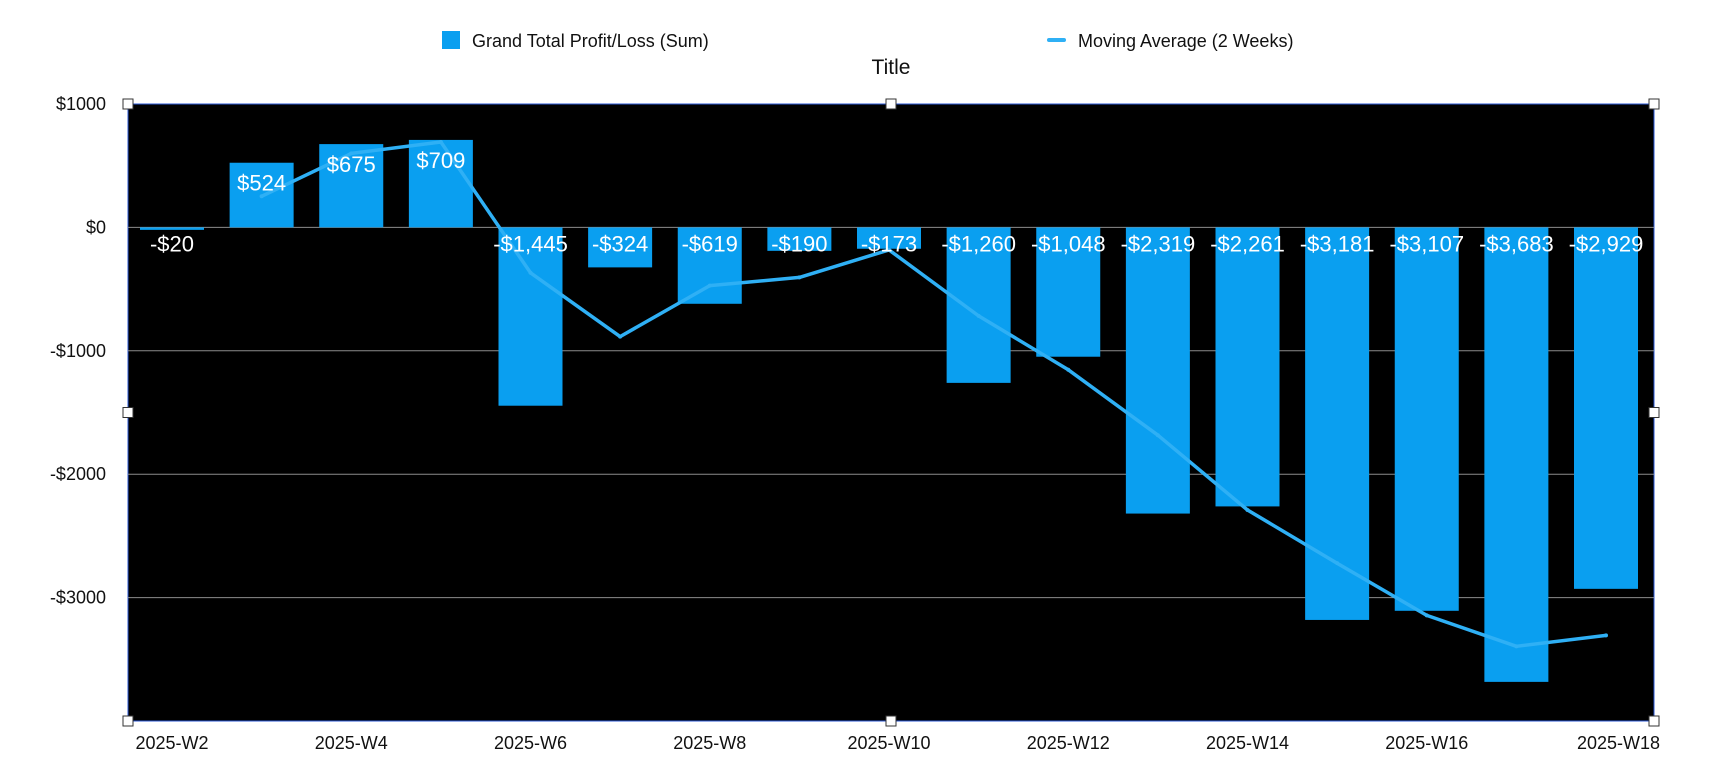 The image size is (1724, 764). I want to click on x-tick-label: 2025-W4, so click(351, 743).